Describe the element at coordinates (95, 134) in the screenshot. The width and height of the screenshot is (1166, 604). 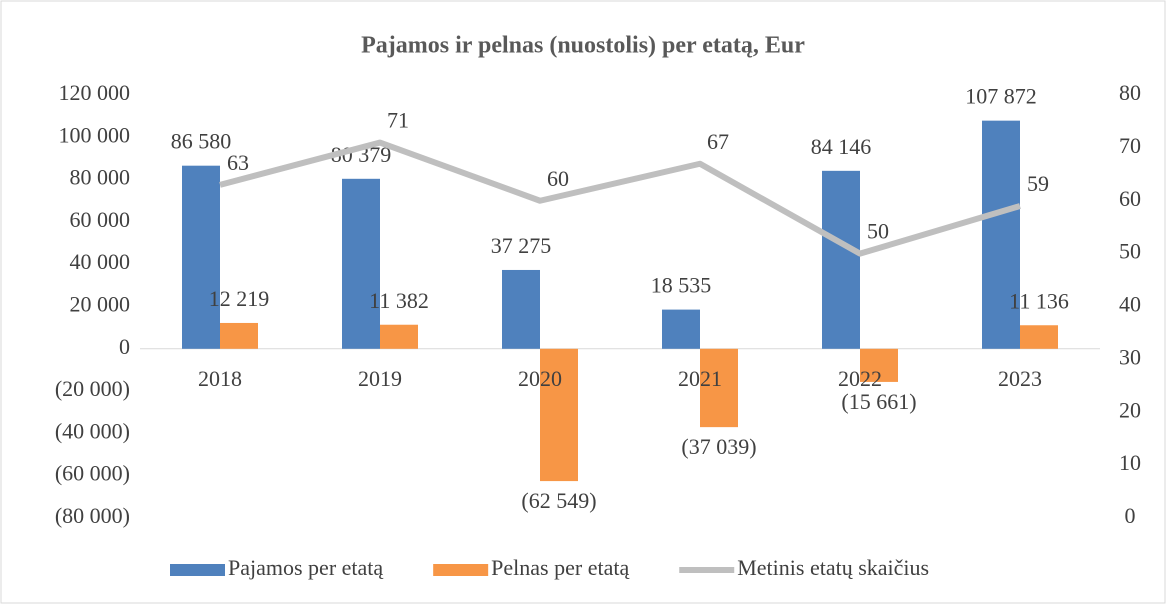
I see `y-tick-label: 100 000` at that location.